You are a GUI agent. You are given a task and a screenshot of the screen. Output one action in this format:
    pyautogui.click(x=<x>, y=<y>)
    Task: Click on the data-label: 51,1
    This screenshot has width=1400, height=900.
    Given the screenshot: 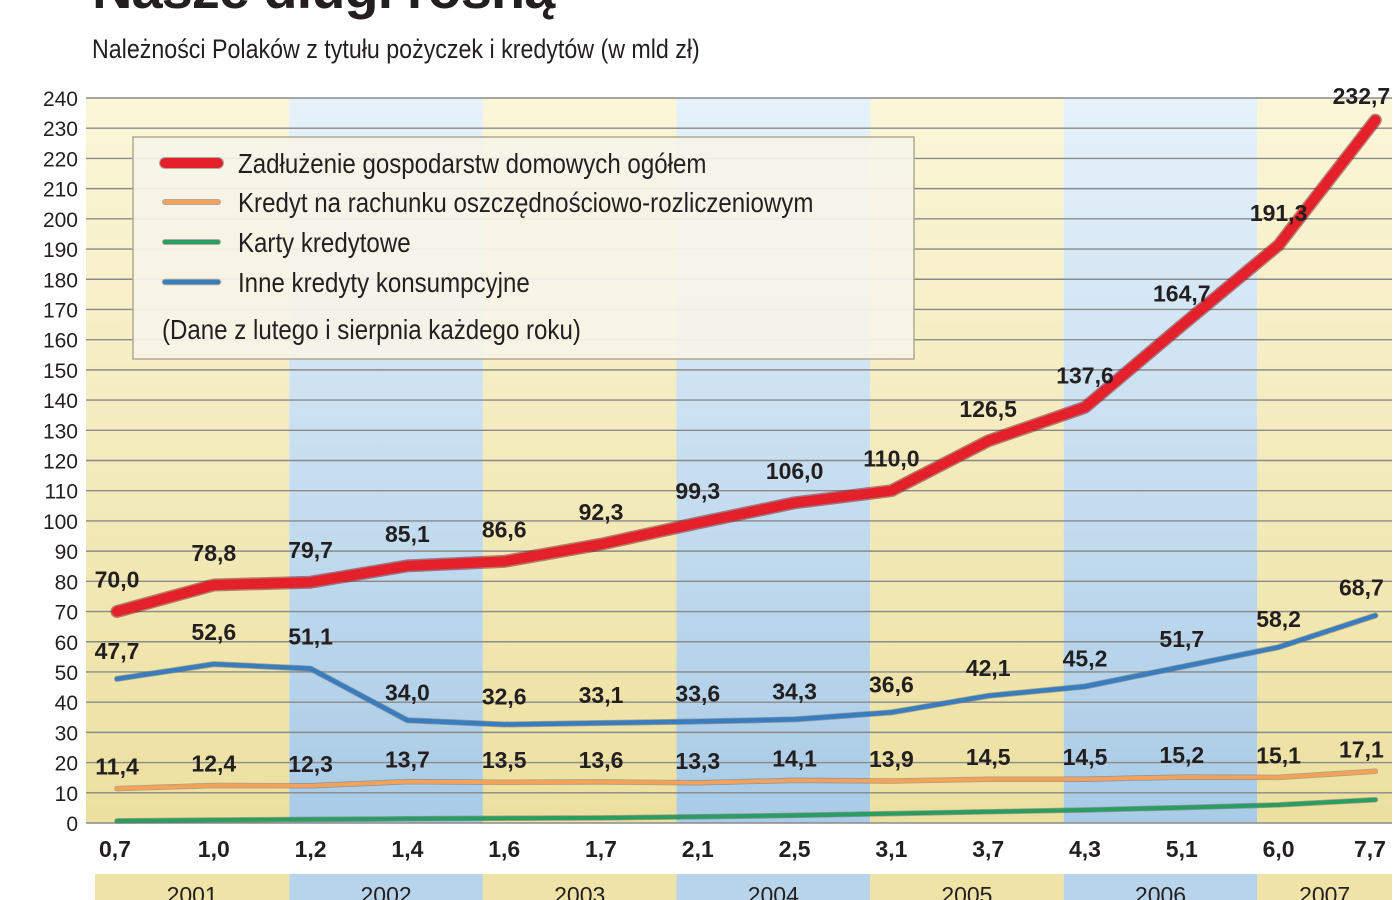 What is the action you would take?
    pyautogui.click(x=310, y=637)
    